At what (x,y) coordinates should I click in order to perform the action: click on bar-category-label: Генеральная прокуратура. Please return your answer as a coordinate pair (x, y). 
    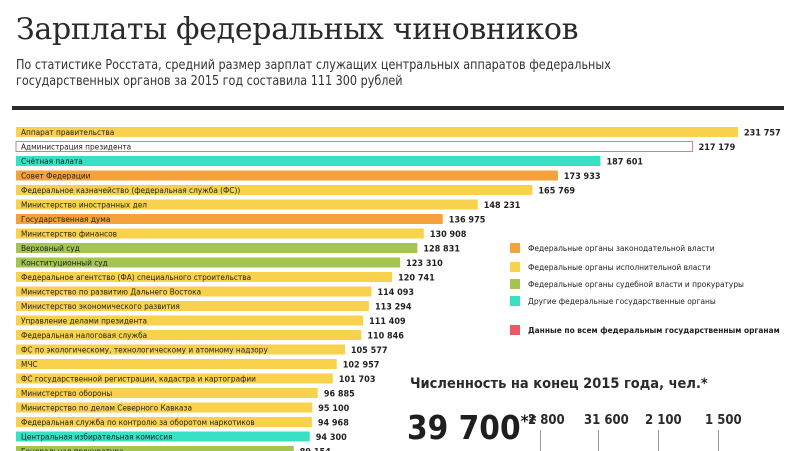
    Looking at the image, I should click on (72, 448).